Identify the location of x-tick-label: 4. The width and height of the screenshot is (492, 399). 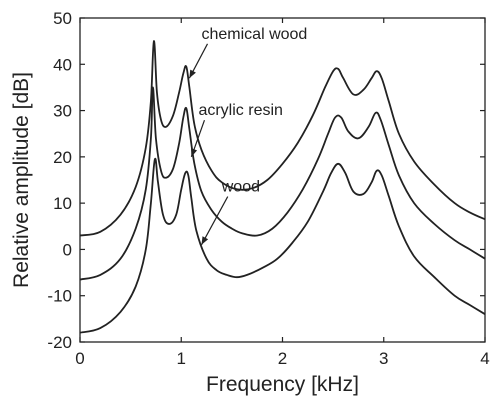
(484, 358).